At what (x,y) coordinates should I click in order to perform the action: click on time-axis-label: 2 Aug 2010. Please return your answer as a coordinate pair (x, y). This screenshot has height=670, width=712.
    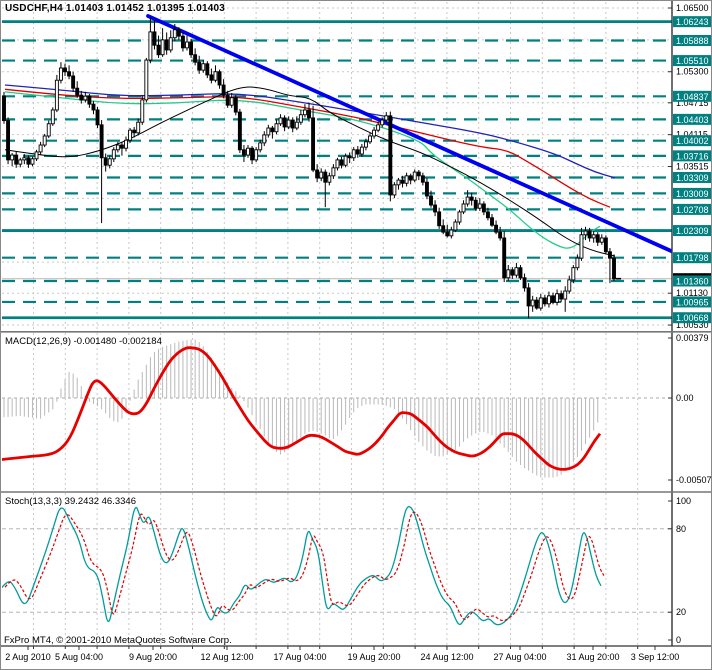
    Looking at the image, I should click on (28, 657).